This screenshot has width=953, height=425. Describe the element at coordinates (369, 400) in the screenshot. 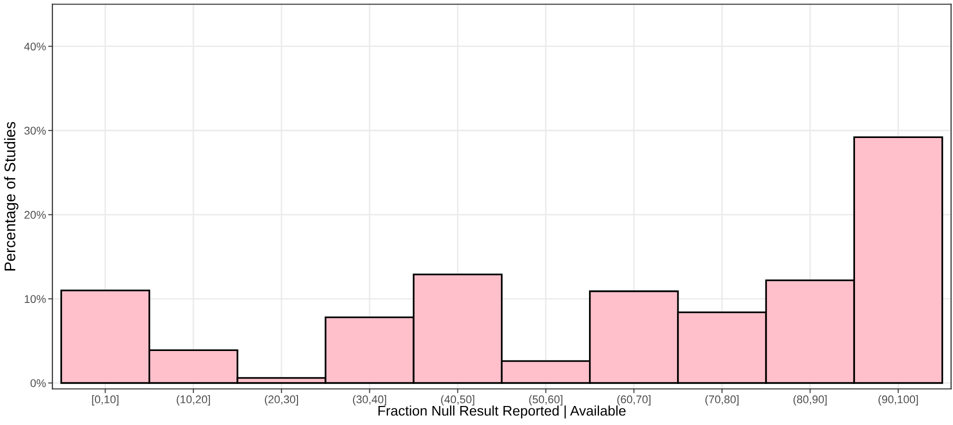

I see `x-tick-label: (30,40]` at that location.